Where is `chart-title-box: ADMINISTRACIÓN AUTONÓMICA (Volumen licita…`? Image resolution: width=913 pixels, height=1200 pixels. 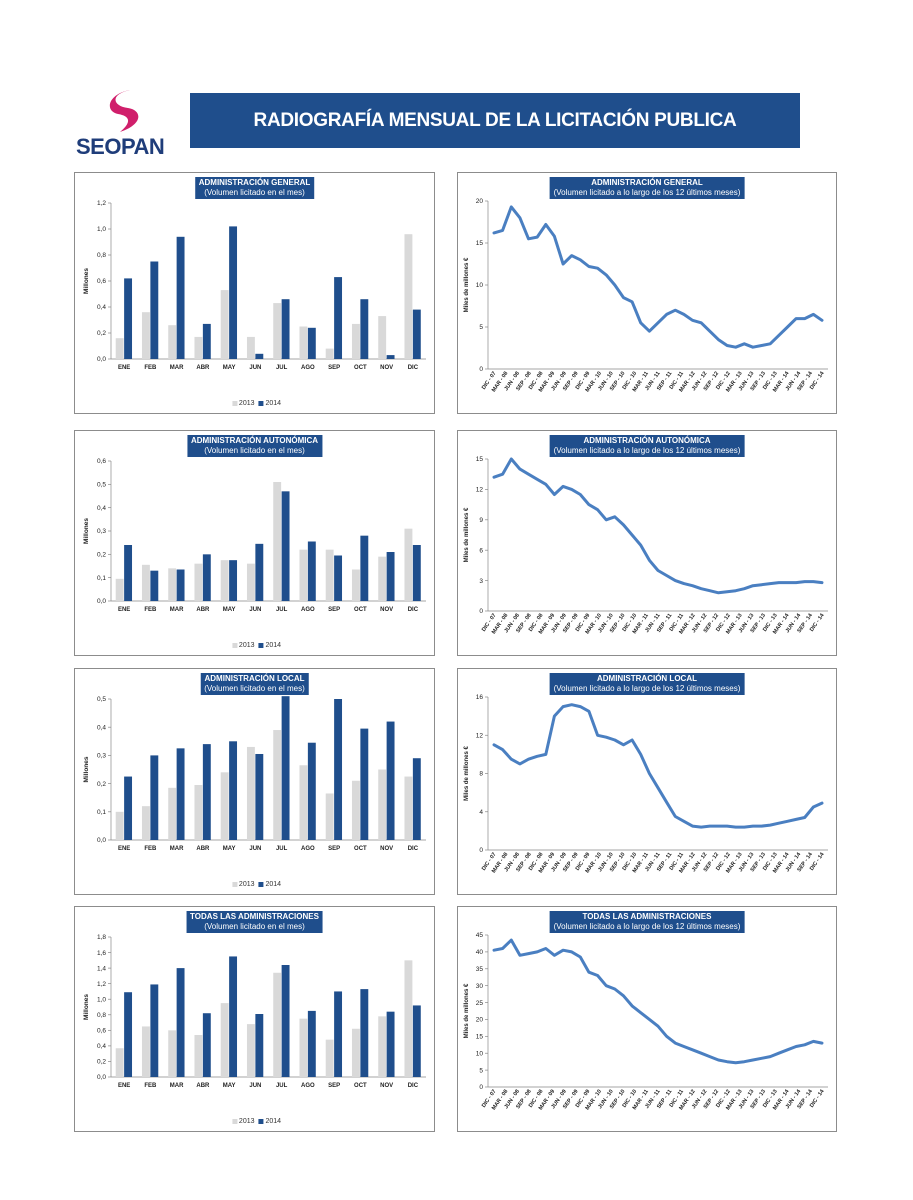 chart-title-box: ADMINISTRACIÓN AUTONÓMICA (Volumen licita… is located at coordinates (254, 446).